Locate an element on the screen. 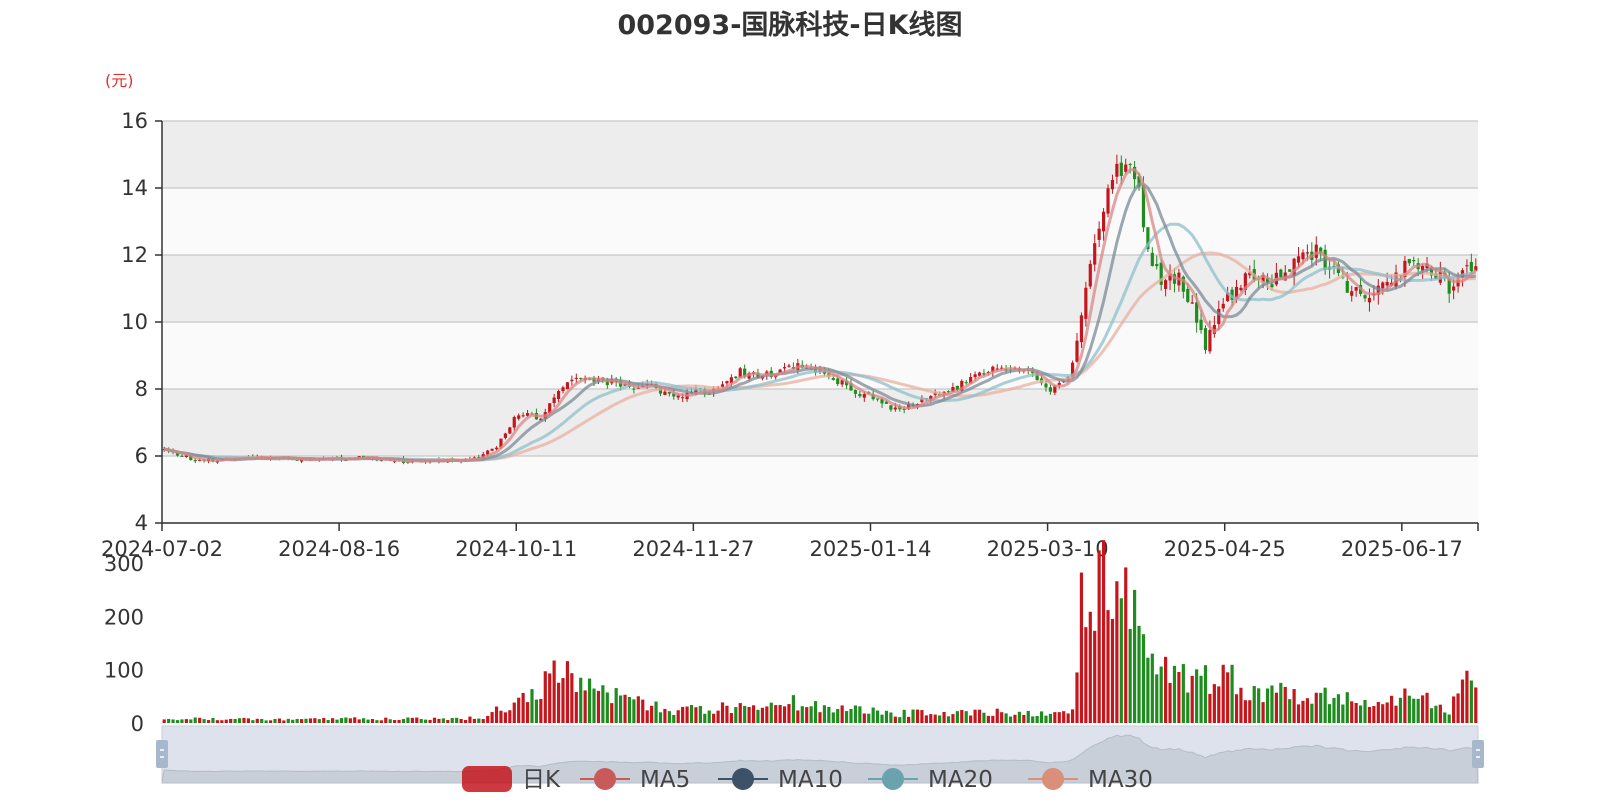 The image size is (1600, 800). legend-item-ma30: MA30 is located at coordinates (1090, 780).